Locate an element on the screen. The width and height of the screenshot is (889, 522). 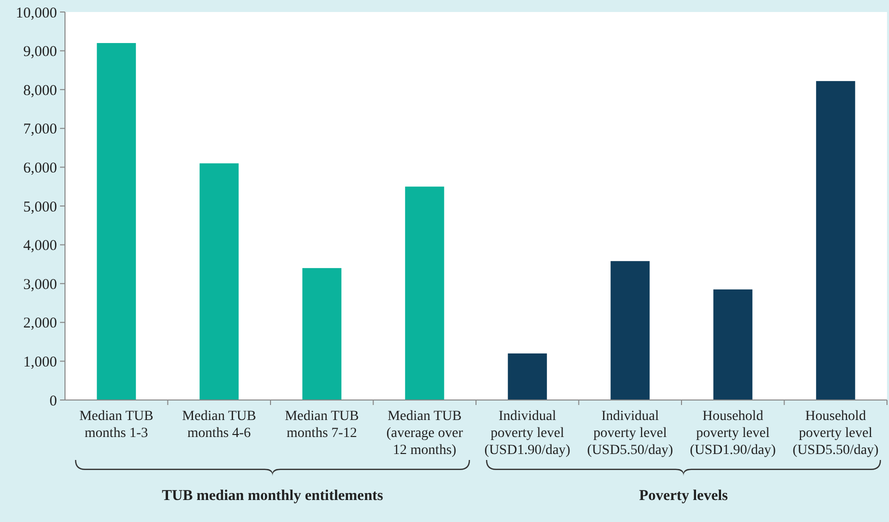
x-tick-label: Median TUB months 4-6 is located at coordinates (219, 425).